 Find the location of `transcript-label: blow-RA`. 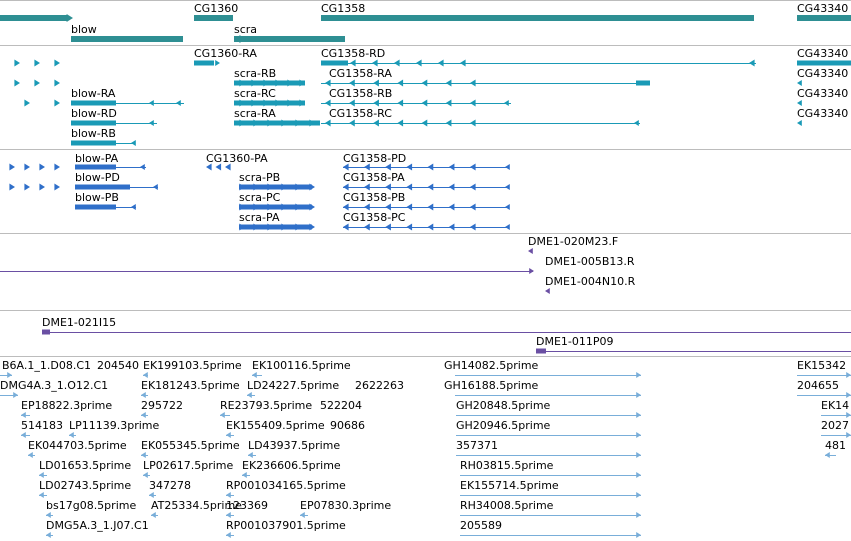

transcript-label: blow-RA is located at coordinates (93, 93).